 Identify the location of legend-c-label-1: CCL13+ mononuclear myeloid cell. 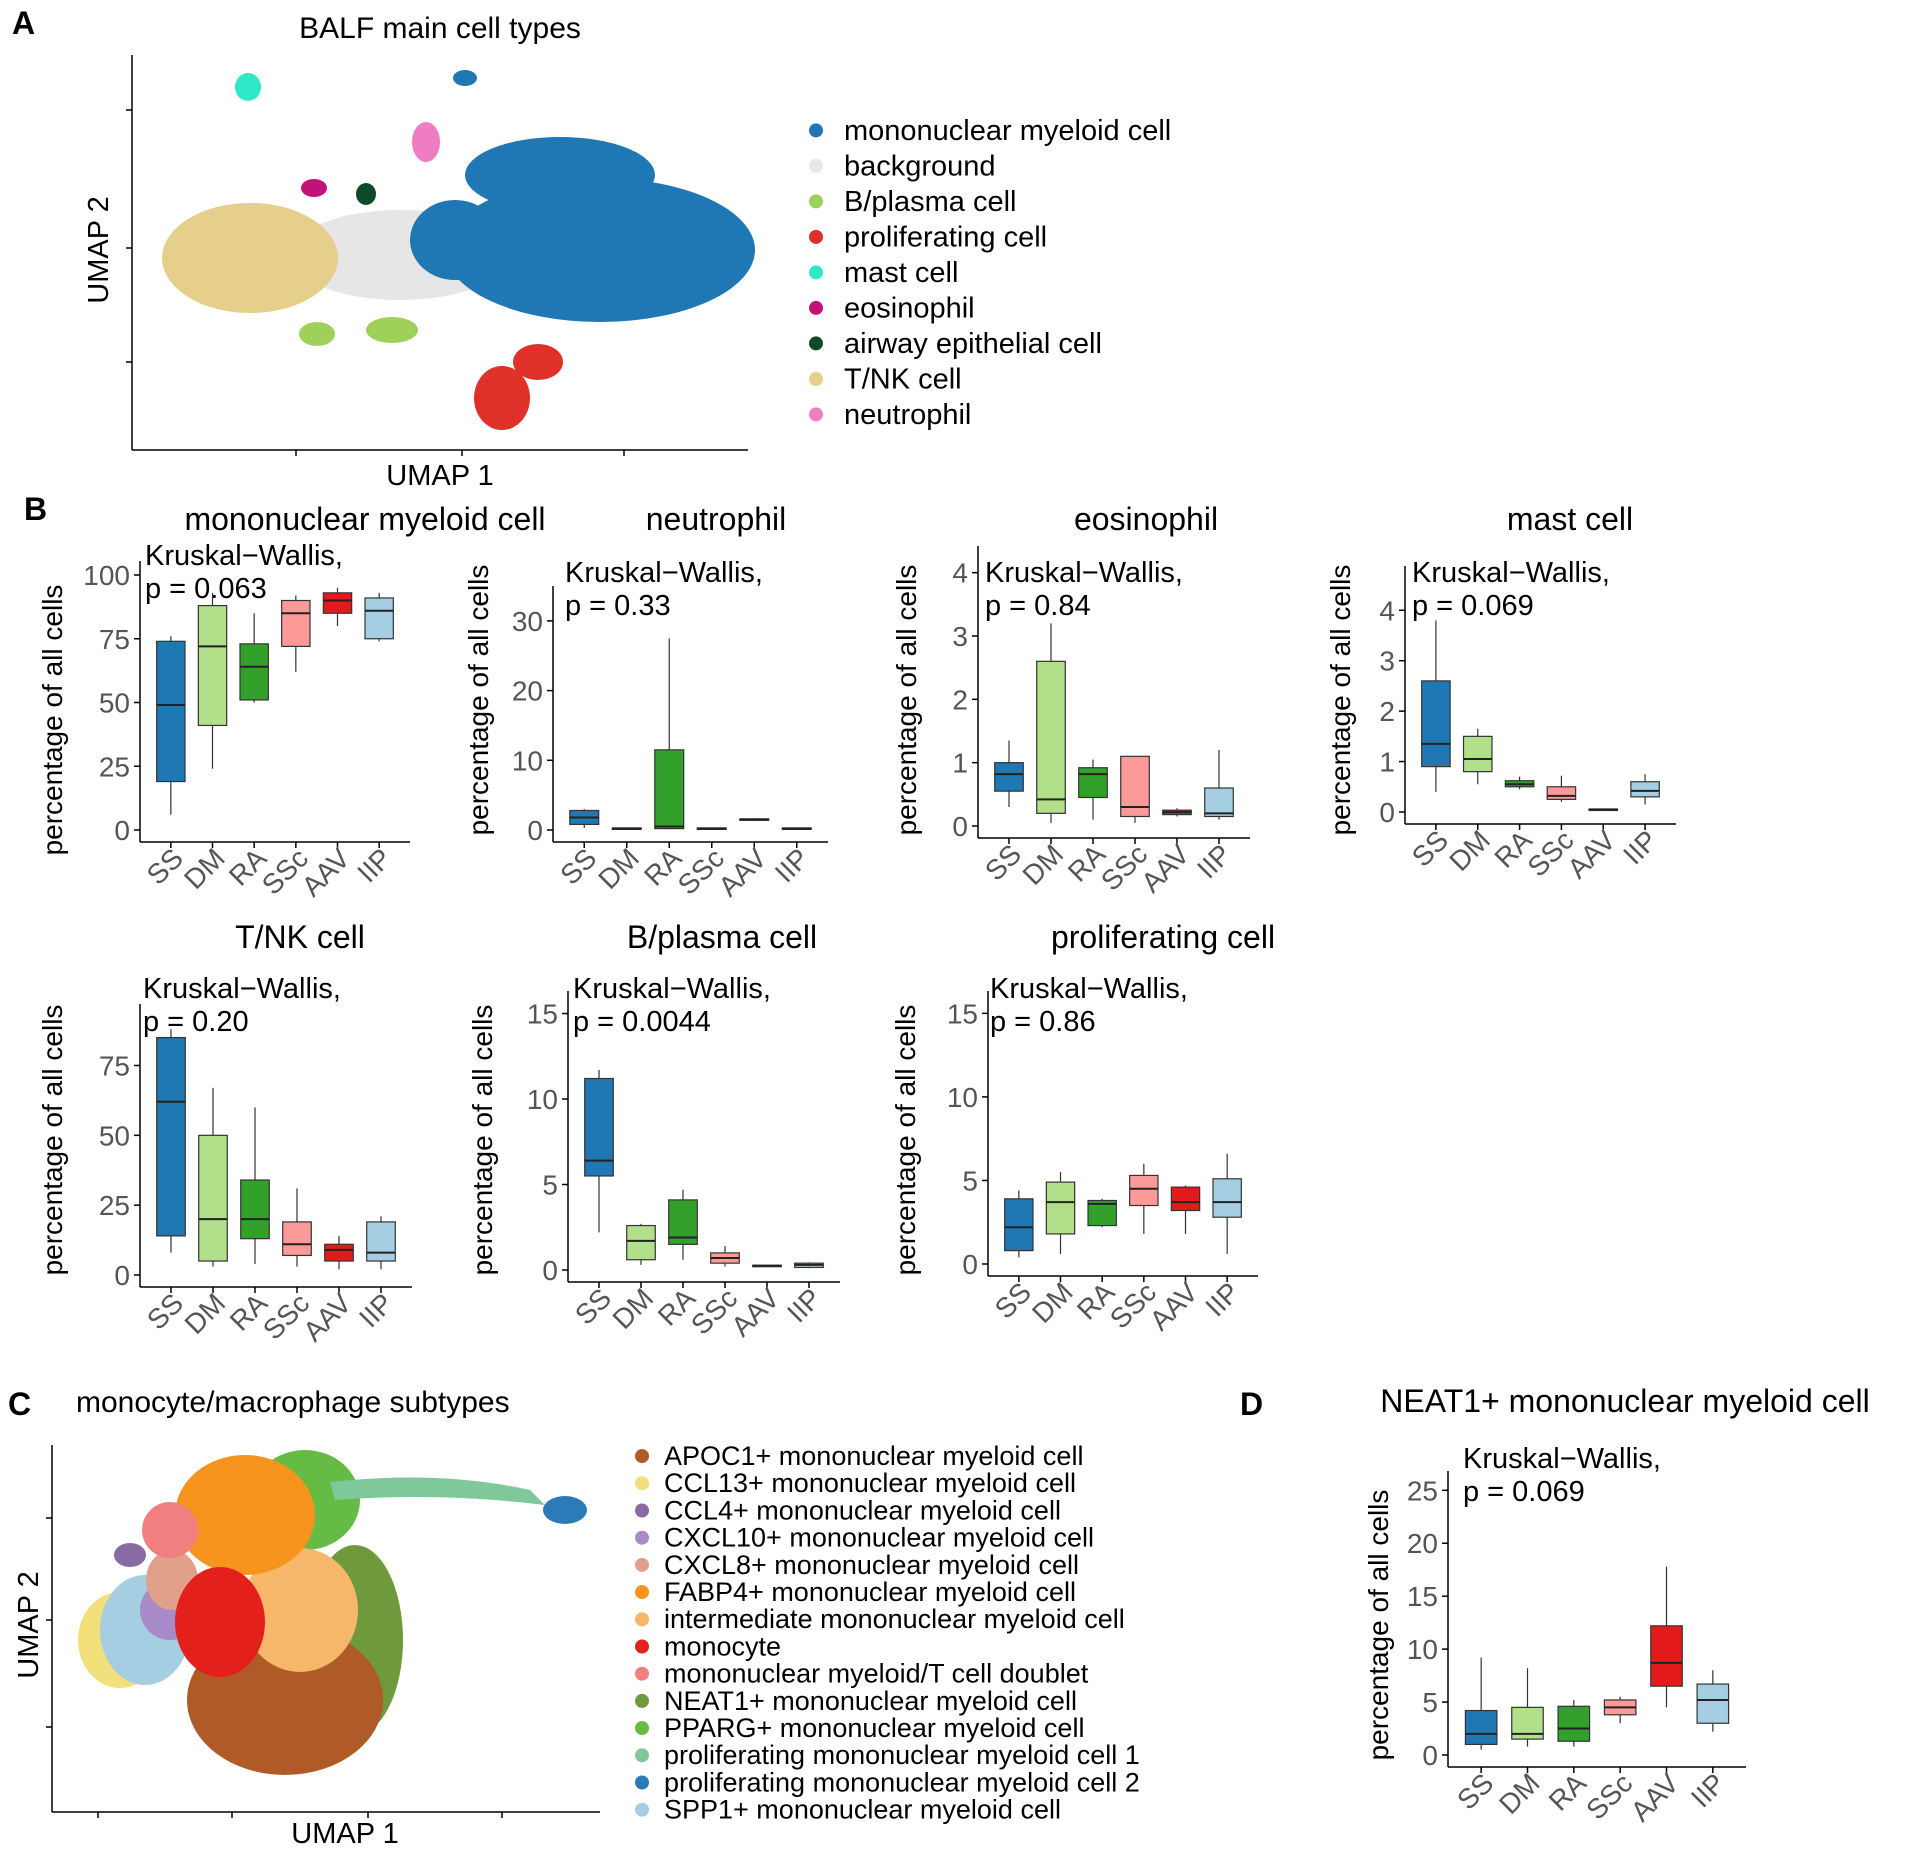
(870, 1483).